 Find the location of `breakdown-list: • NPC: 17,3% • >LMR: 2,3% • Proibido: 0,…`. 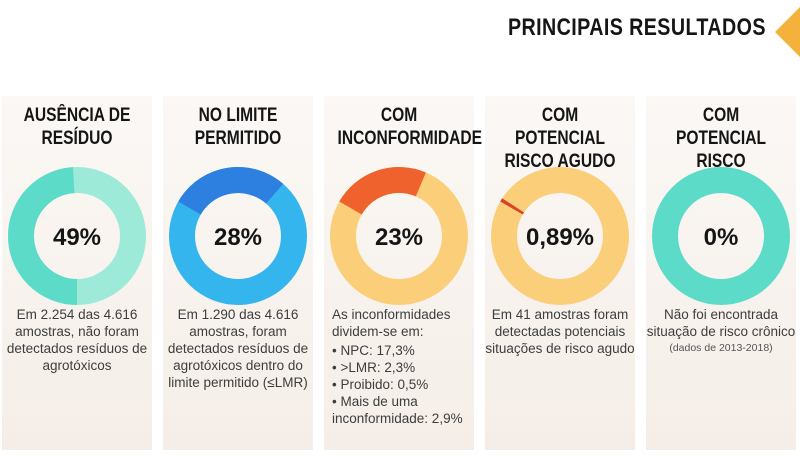

breakdown-list: • NPC: 17,3% • >LMR: 2,3% • Proibido: 0,… is located at coordinates (399, 384).